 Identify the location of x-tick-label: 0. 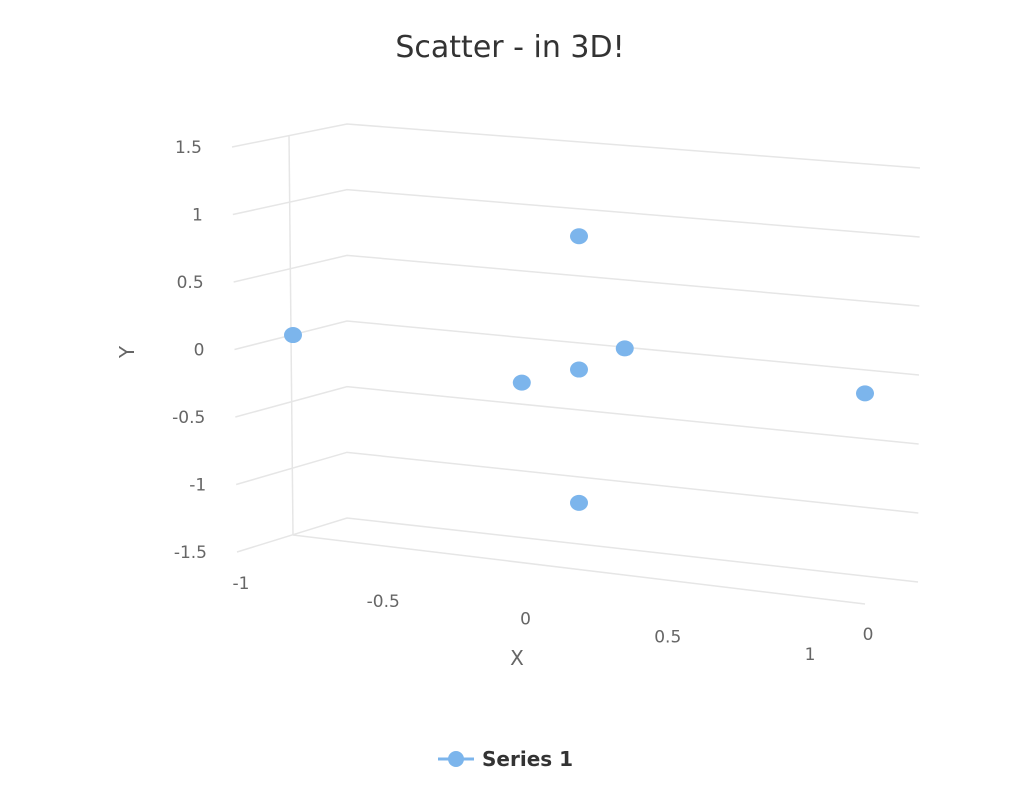
(525, 620).